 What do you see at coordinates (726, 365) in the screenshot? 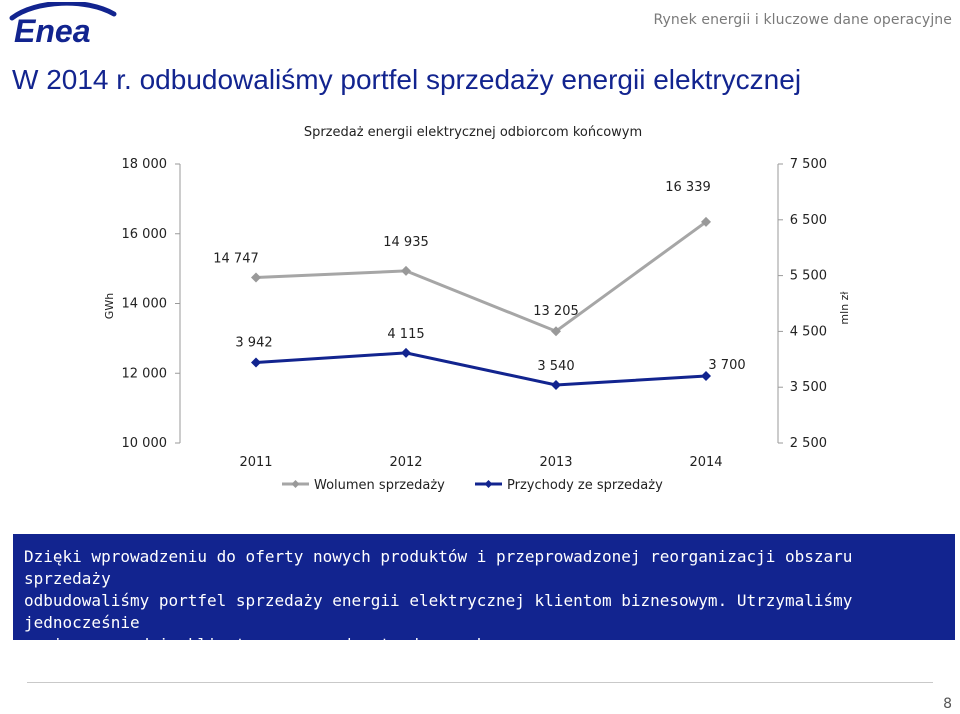
I see `revenue-data-label: 3 700` at bounding box center [726, 365].